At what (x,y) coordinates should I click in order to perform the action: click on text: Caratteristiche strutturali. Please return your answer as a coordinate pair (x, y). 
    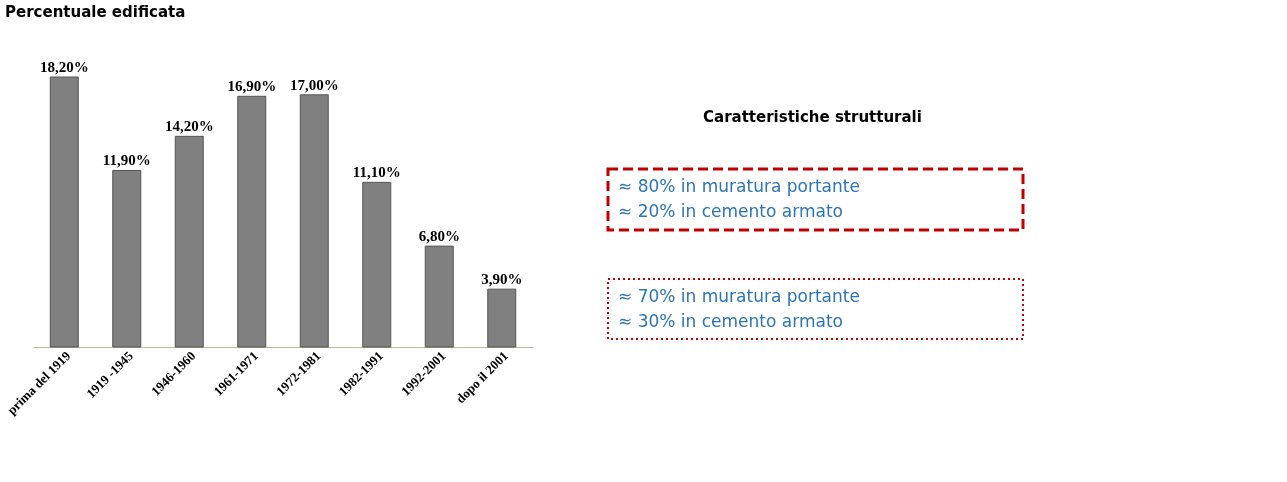
    Looking at the image, I should click on (812, 117).